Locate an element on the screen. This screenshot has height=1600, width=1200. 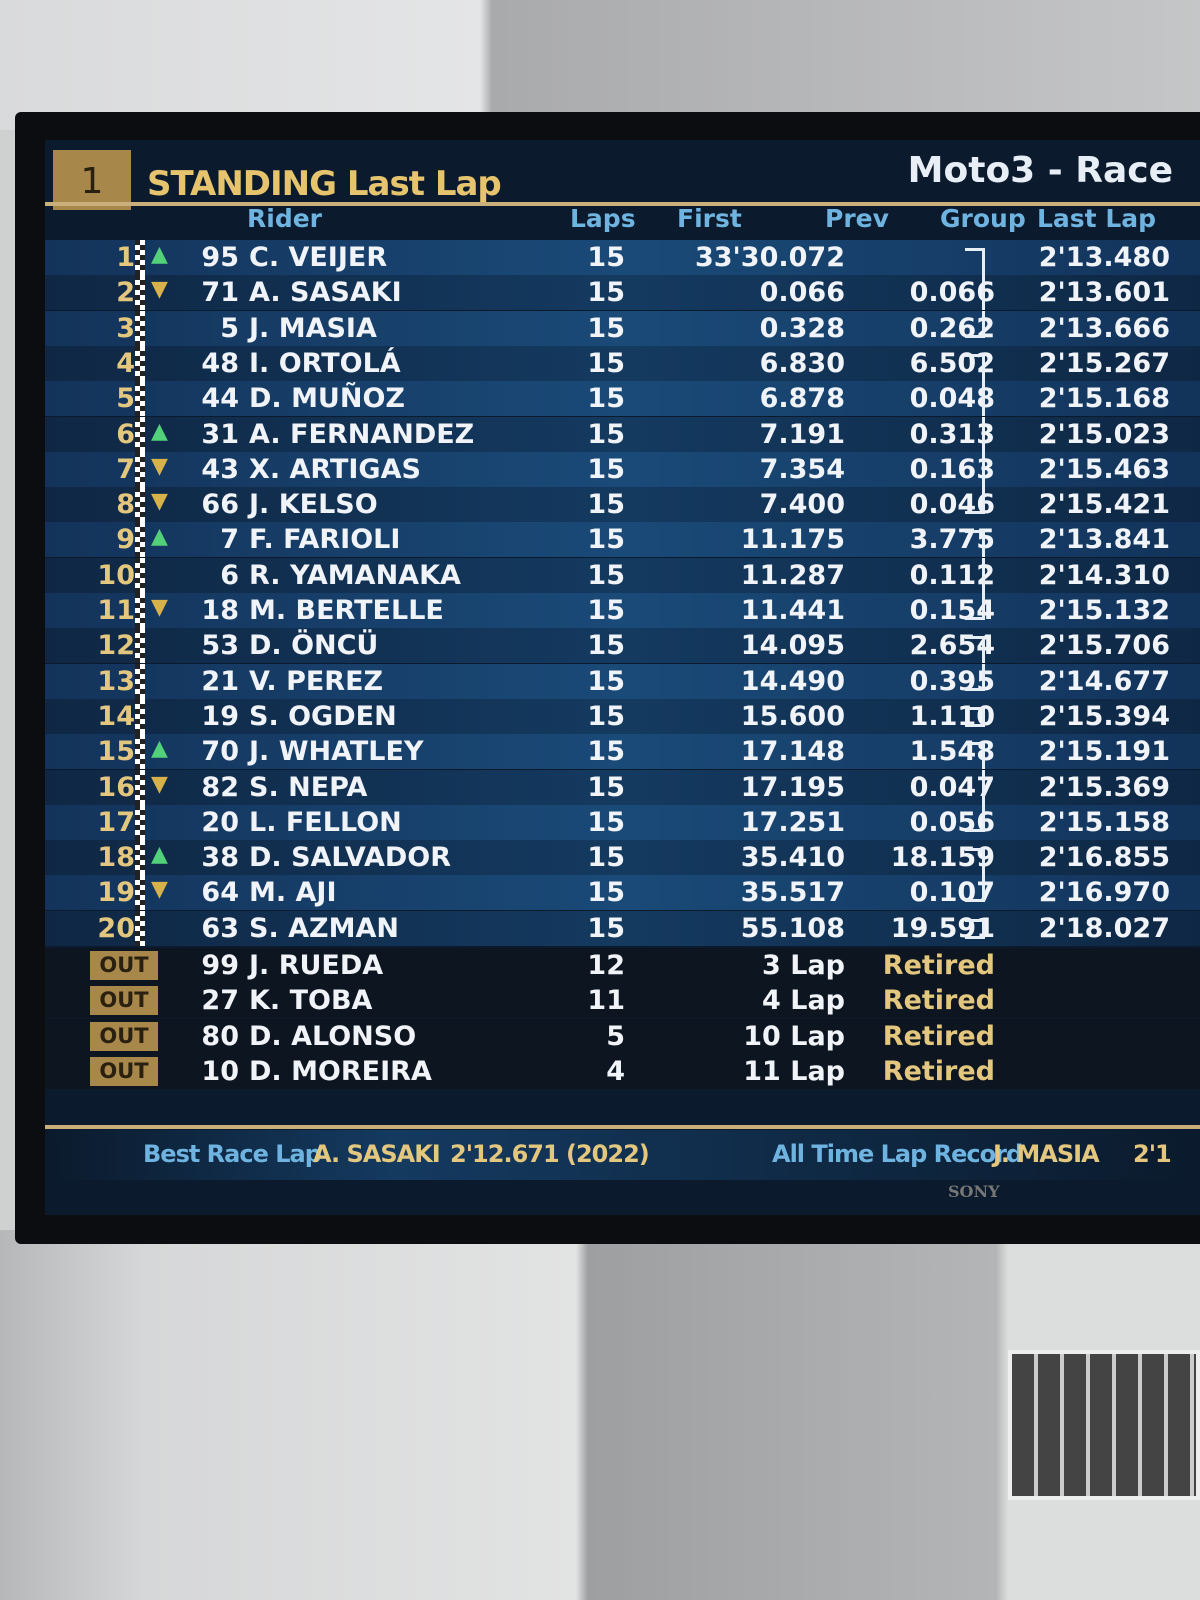
position: 9 is located at coordinates (125, 540).